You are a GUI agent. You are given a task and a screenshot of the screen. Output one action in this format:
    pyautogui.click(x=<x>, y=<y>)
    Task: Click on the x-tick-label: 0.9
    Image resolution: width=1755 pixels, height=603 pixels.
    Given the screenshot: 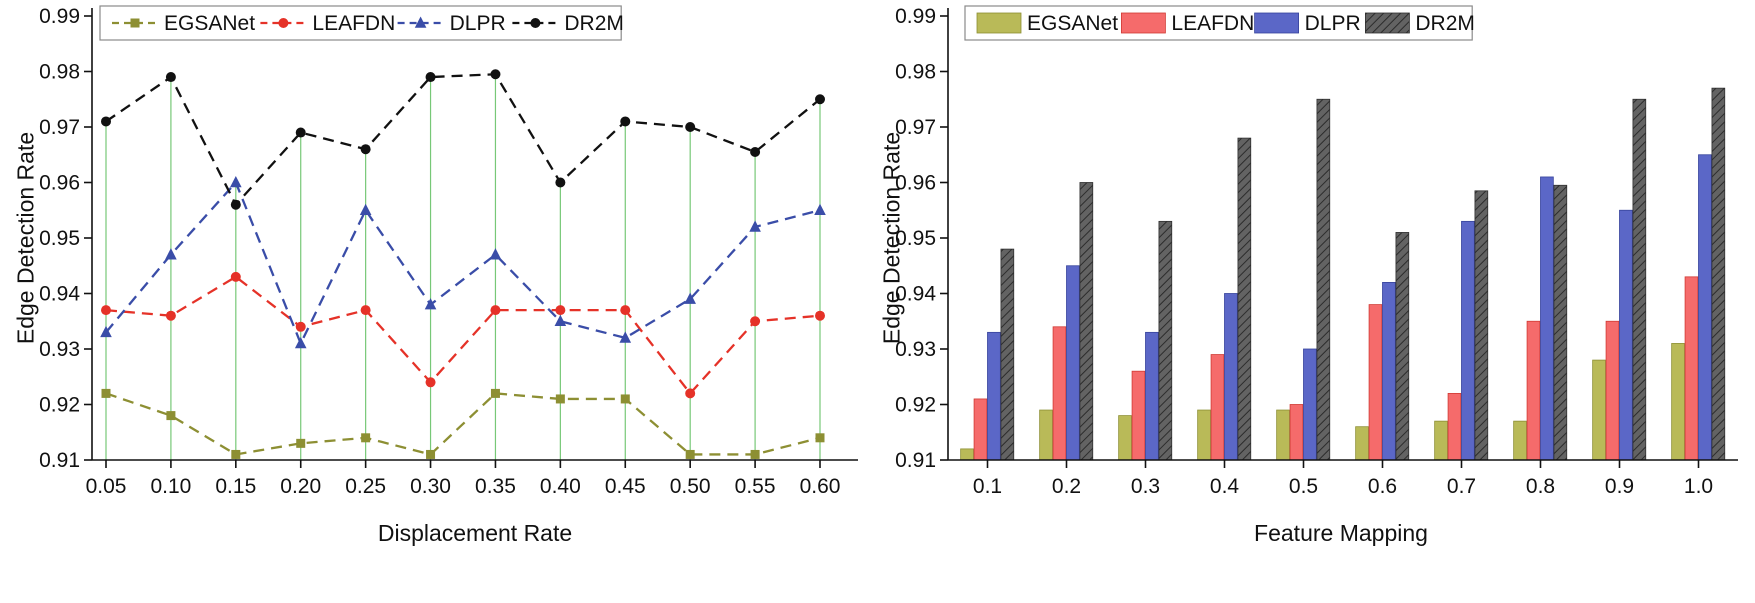 What is the action you would take?
    pyautogui.click(x=1619, y=486)
    